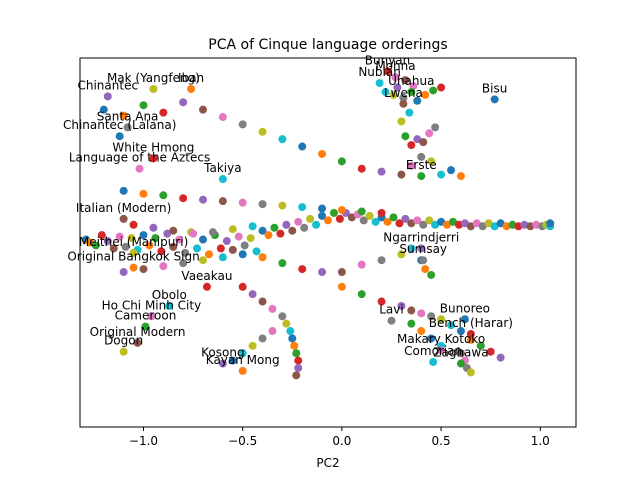 Image resolution: width=640 pixels, height=480 pixels. What do you see at coordinates (139, 158) in the screenshot?
I see `point-label: Language of the Aztecs` at bounding box center [139, 158].